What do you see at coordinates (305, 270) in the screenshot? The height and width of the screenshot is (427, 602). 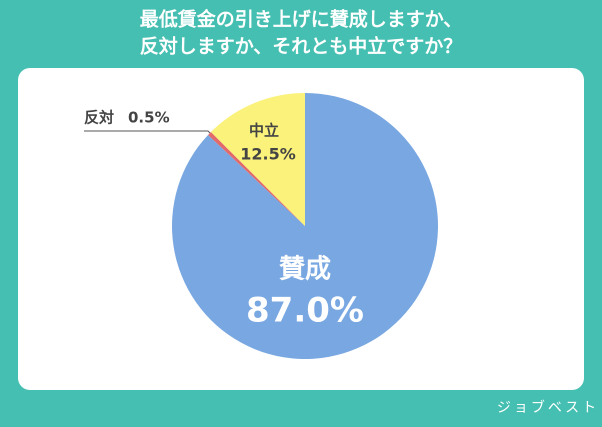 I see `slice-label: 賛成` at bounding box center [305, 270].